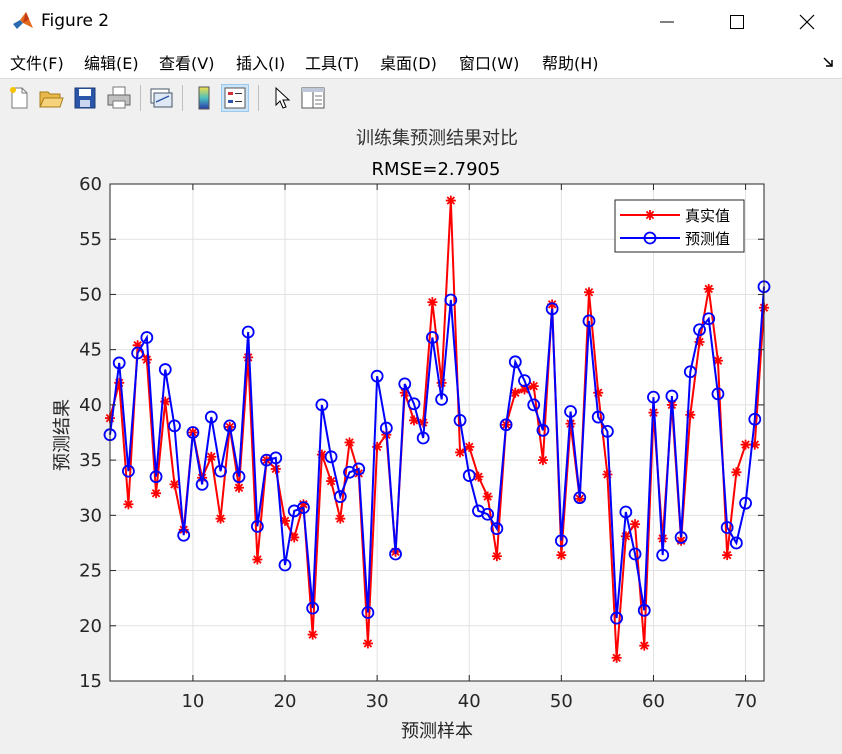 The image size is (842, 754). Describe the element at coordinates (745, 701) in the screenshot. I see `x-tick-label: 70` at that location.